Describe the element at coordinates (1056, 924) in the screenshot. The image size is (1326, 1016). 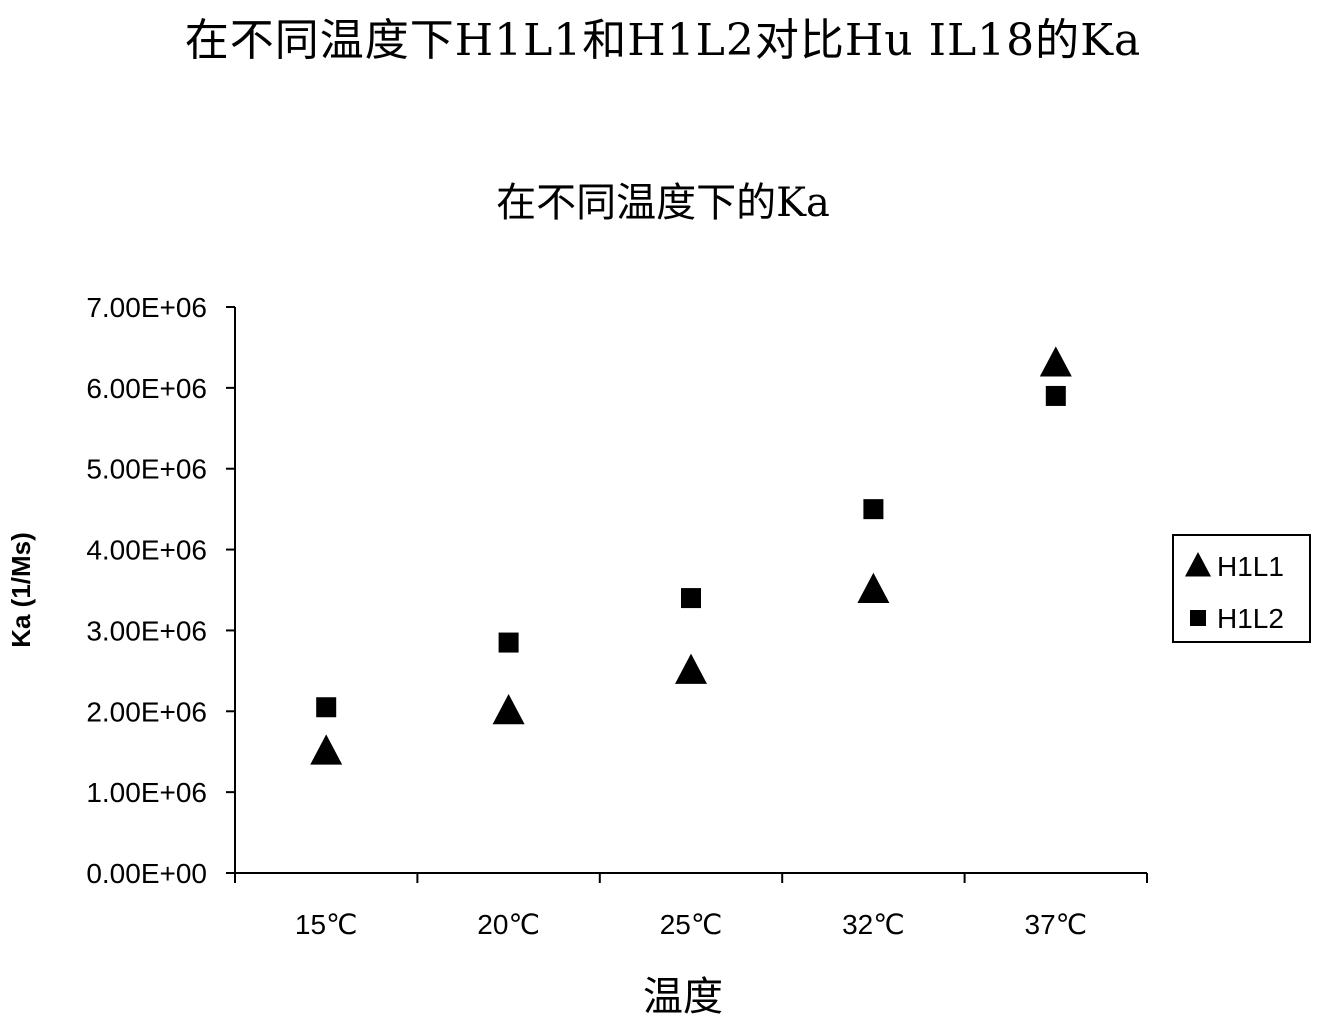
I see `x-tick-label: 37℃` at that location.